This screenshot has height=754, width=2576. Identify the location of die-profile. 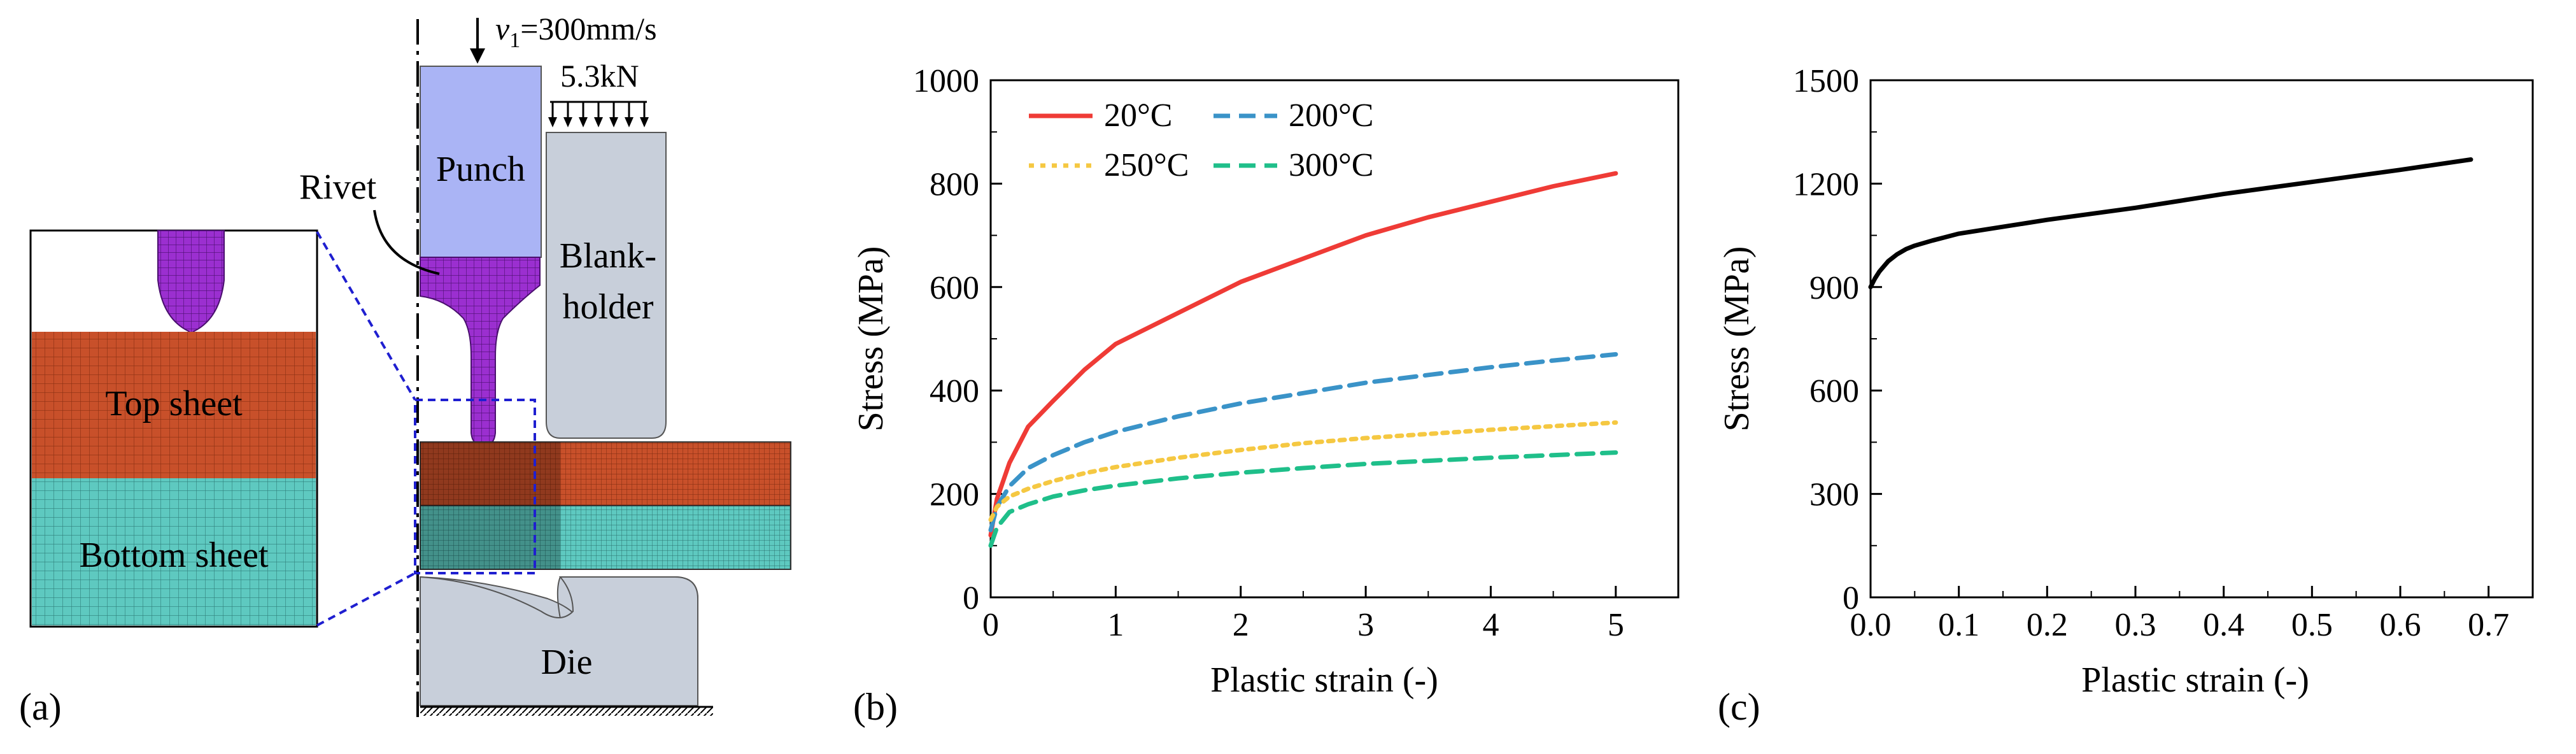
(559, 641).